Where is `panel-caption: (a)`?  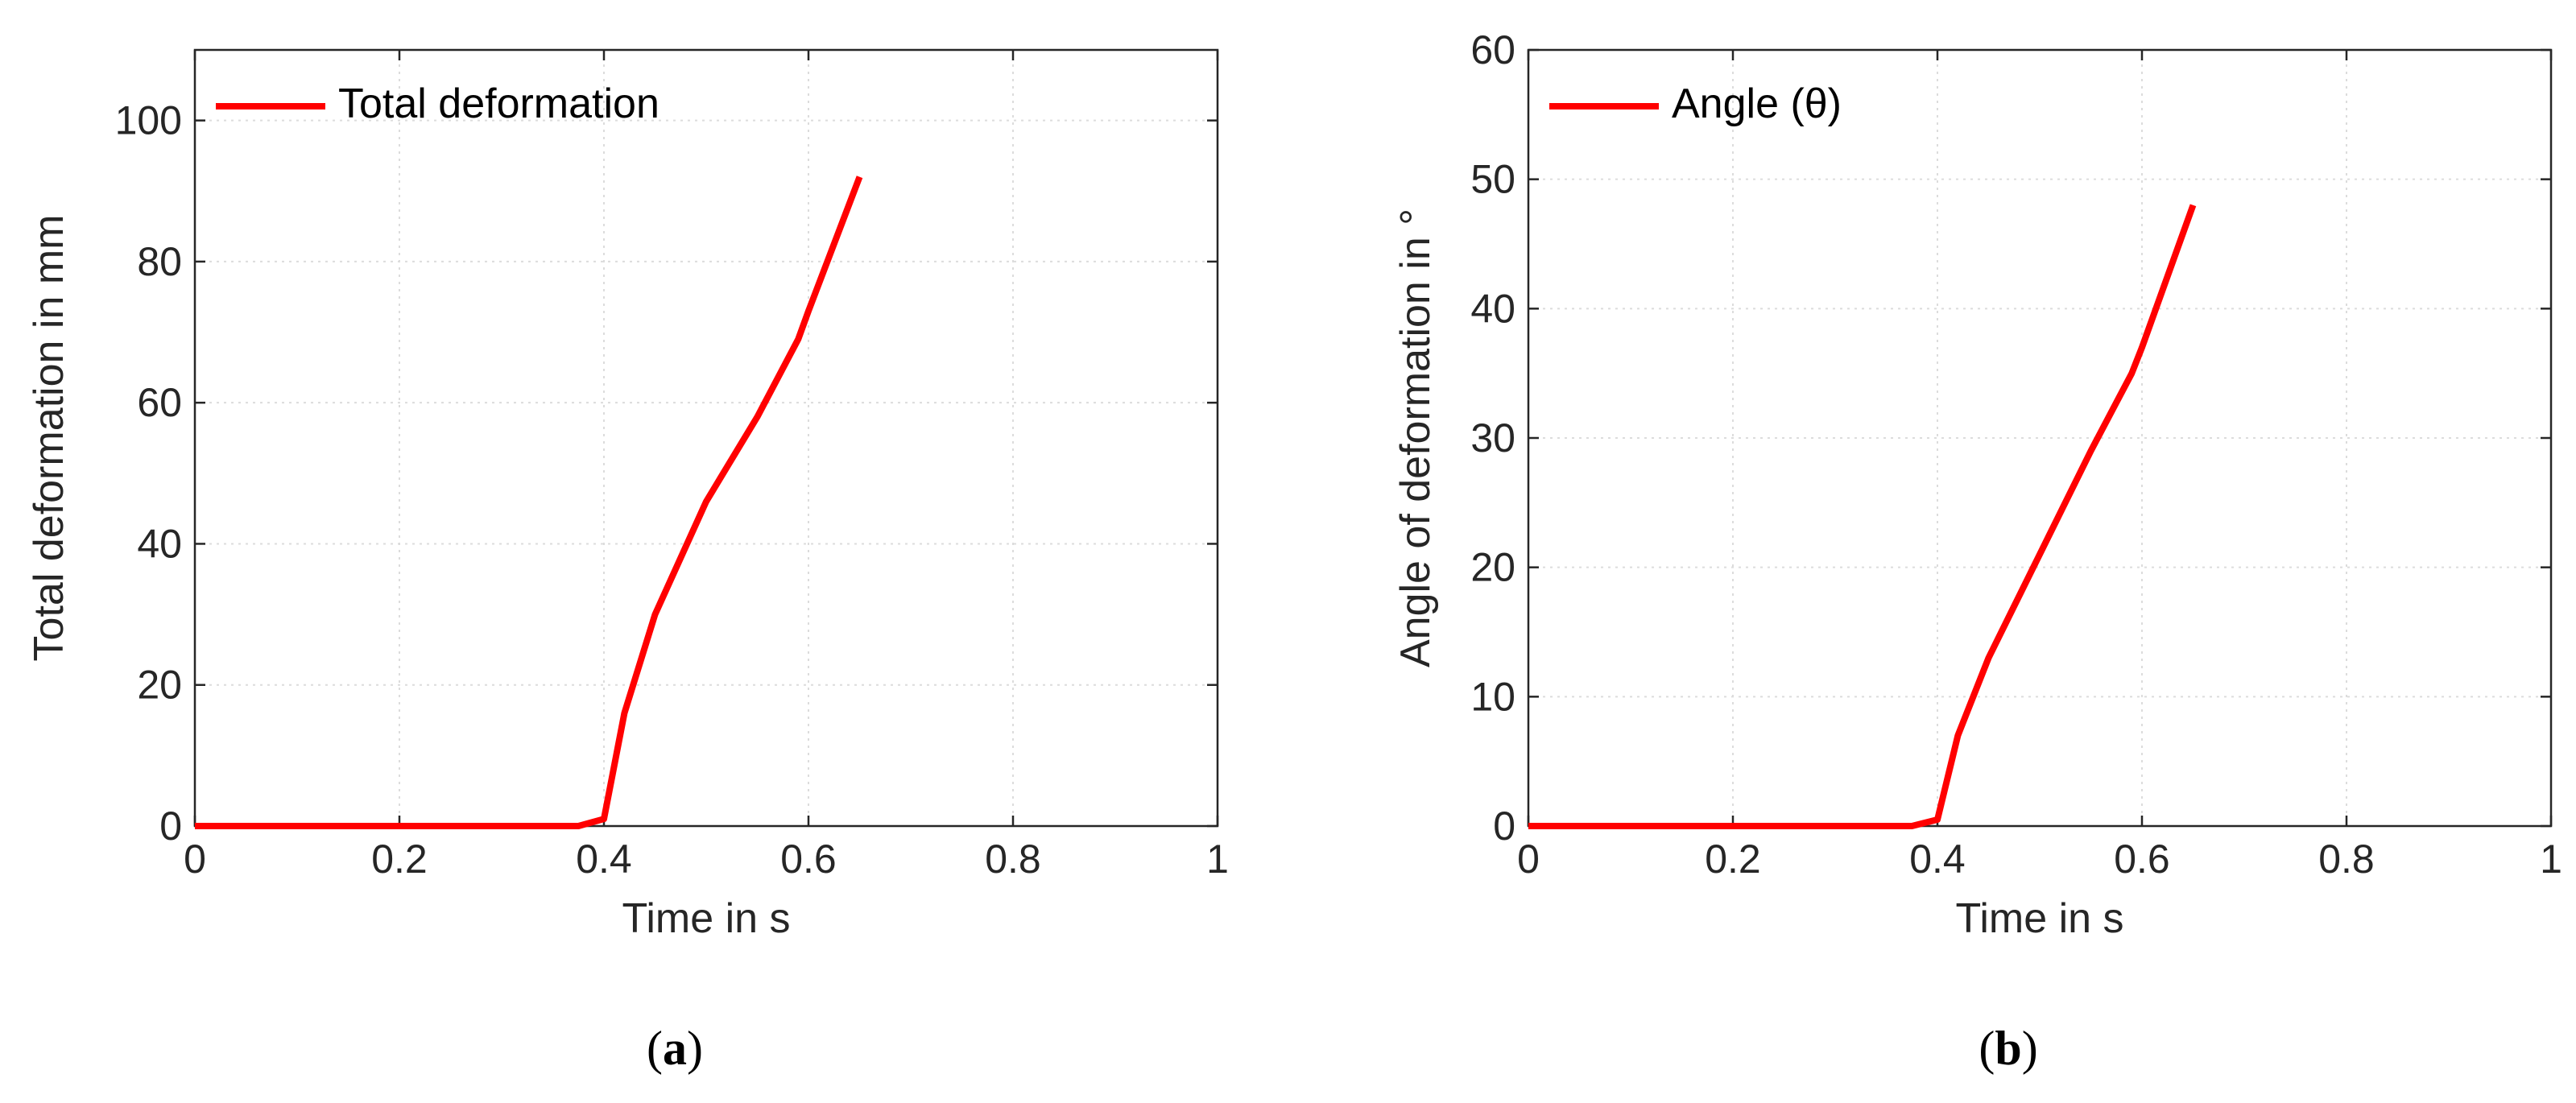
panel-caption: (a) is located at coordinates (675, 1048).